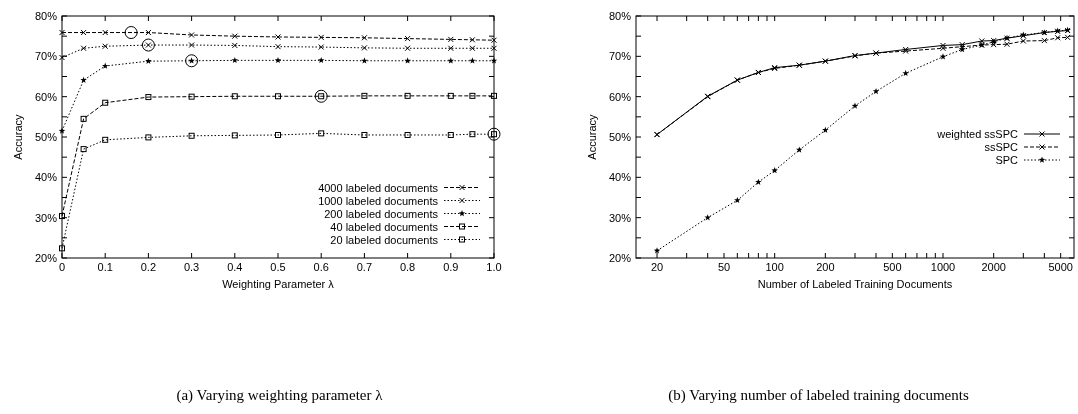  I want to click on legend-label: SPC, so click(1007, 160).